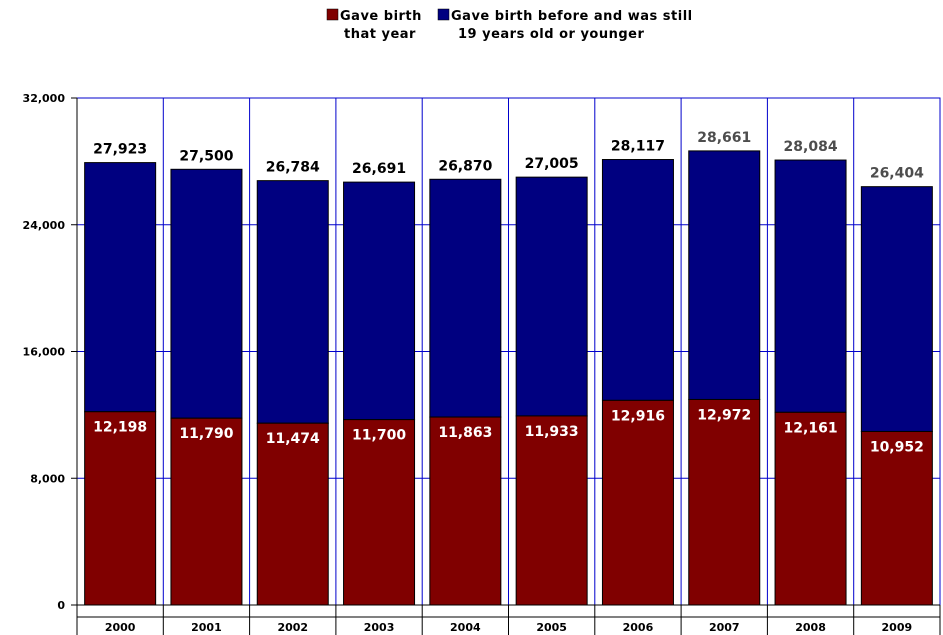 This screenshot has height=635, width=943. I want to click on y-tick-label: 24,000, so click(44, 225).